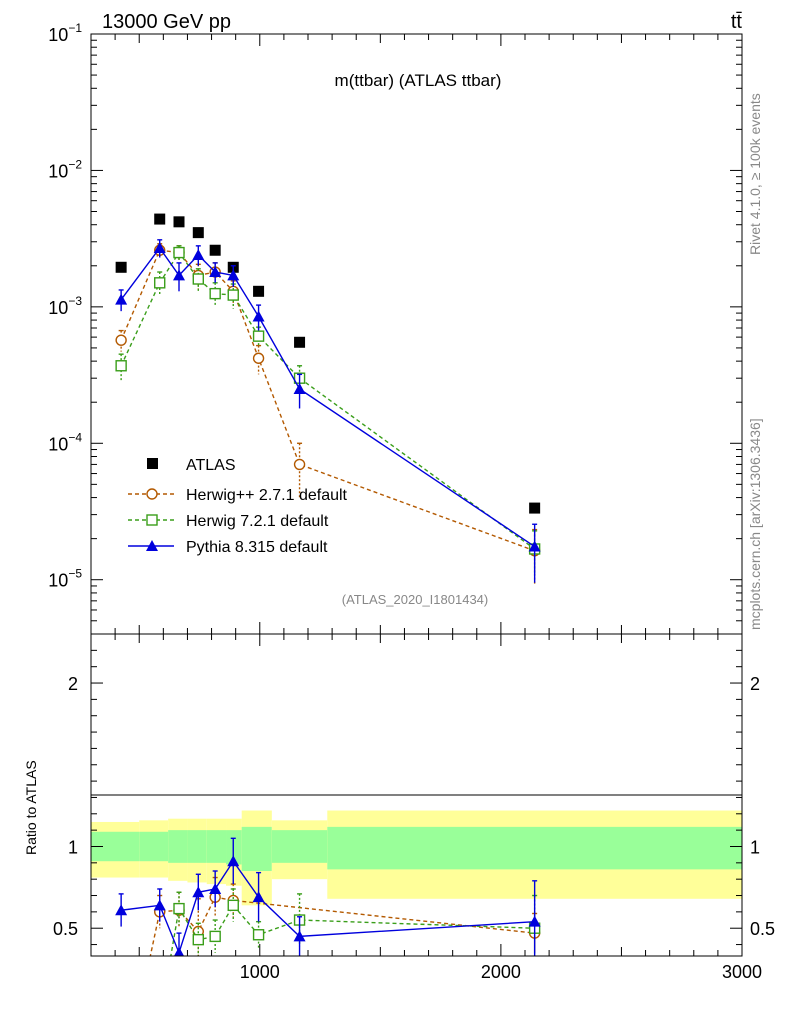 The height and width of the screenshot is (1024, 786). Describe the element at coordinates (755, 174) in the screenshot. I see `rivet-version-label: Rivet 4.1.0, ≥ 100k events` at that location.